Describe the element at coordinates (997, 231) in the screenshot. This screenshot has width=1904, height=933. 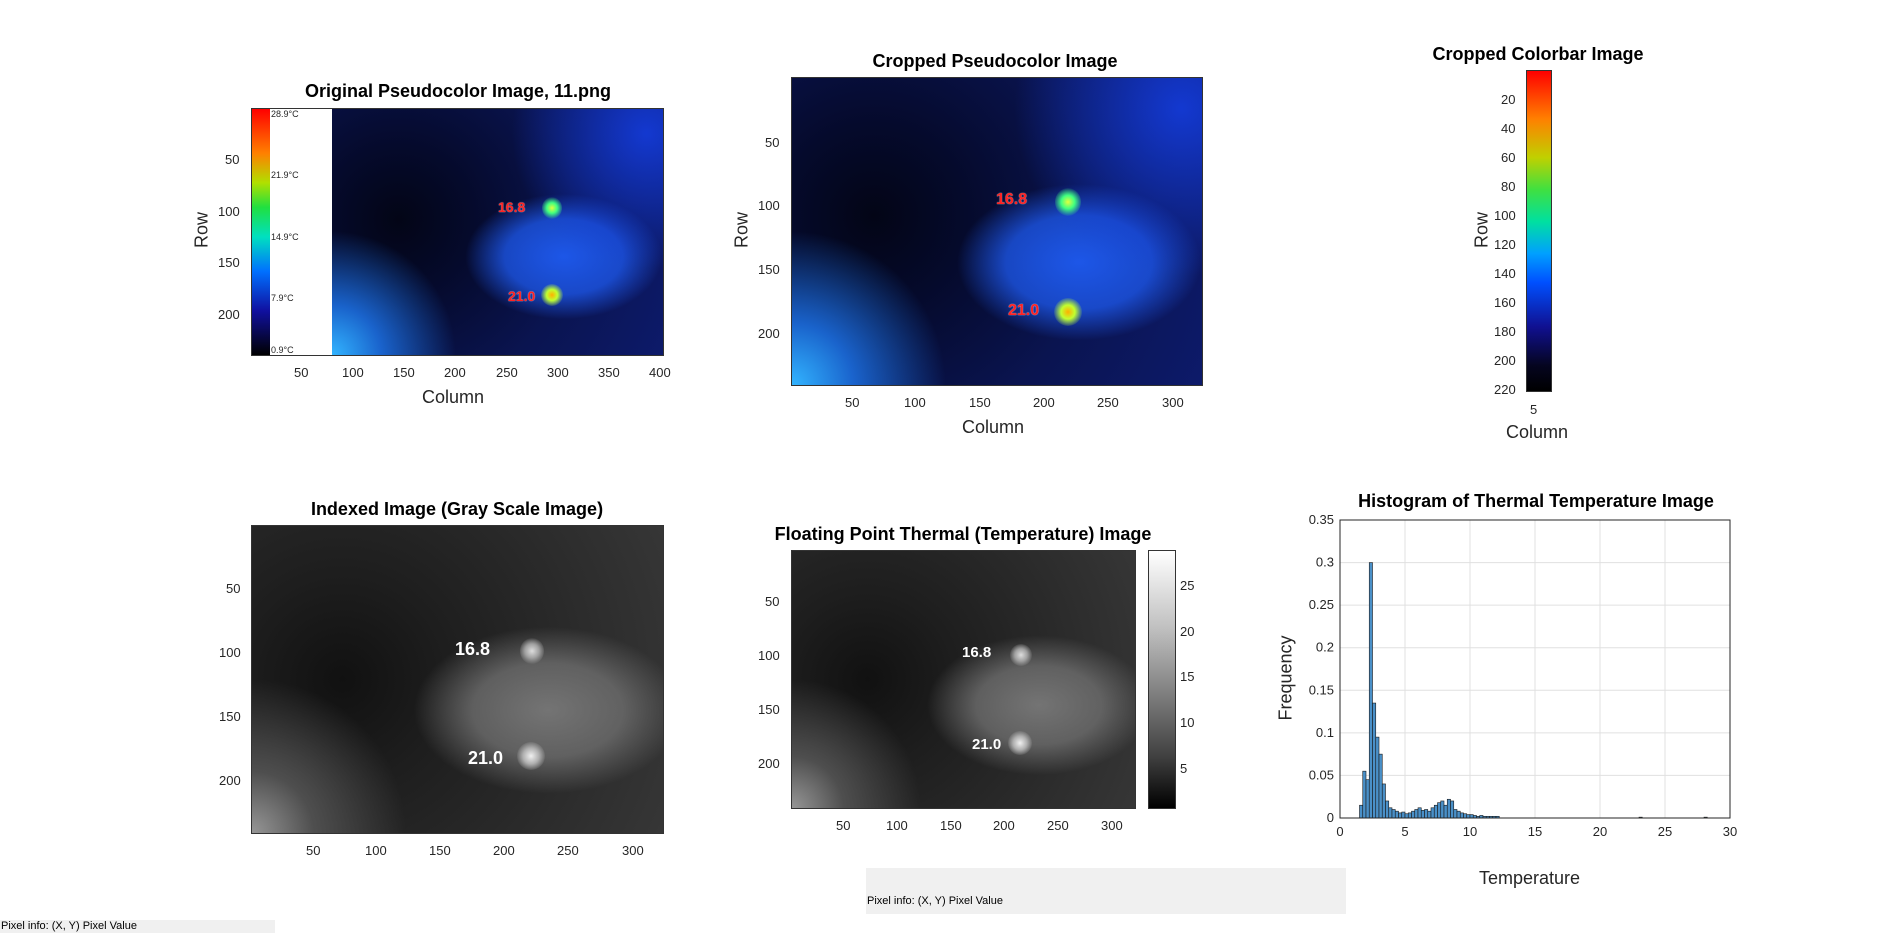
I see `cropped-image: 16.8 21.0` at that location.